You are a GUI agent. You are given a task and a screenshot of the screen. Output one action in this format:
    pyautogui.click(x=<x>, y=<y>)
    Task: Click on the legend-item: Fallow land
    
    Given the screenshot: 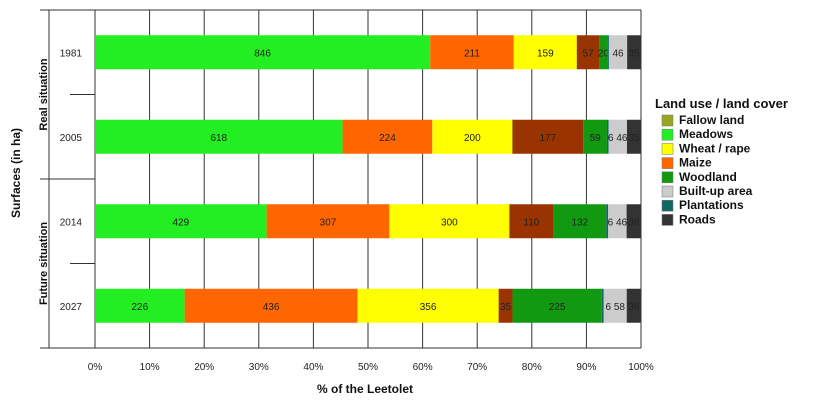 What is the action you would take?
    pyautogui.click(x=711, y=120)
    